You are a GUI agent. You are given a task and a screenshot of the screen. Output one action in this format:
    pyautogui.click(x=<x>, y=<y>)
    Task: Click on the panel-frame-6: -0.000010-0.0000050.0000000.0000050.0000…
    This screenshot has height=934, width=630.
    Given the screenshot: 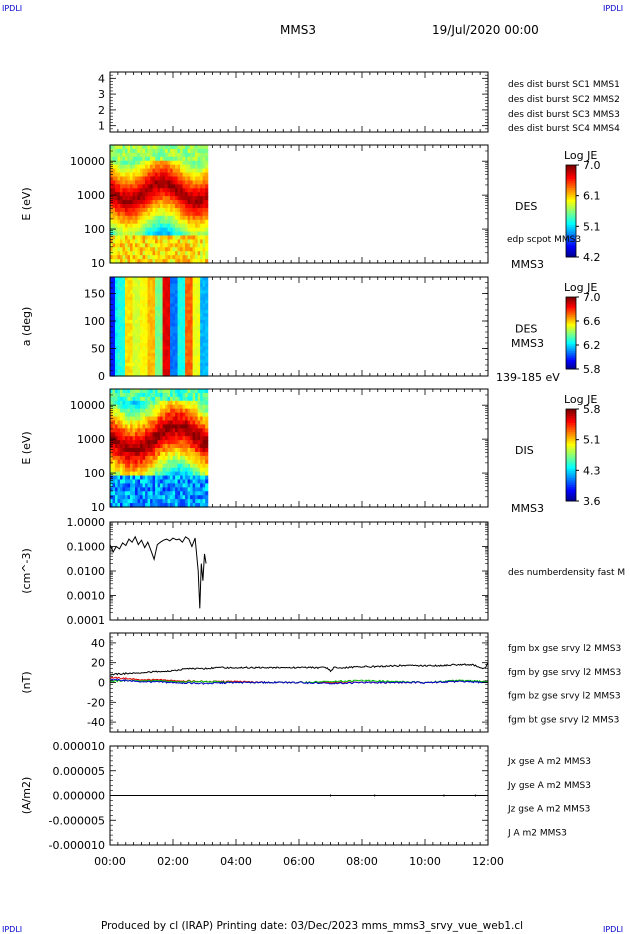 What is the action you would take?
    pyautogui.click(x=305, y=796)
    